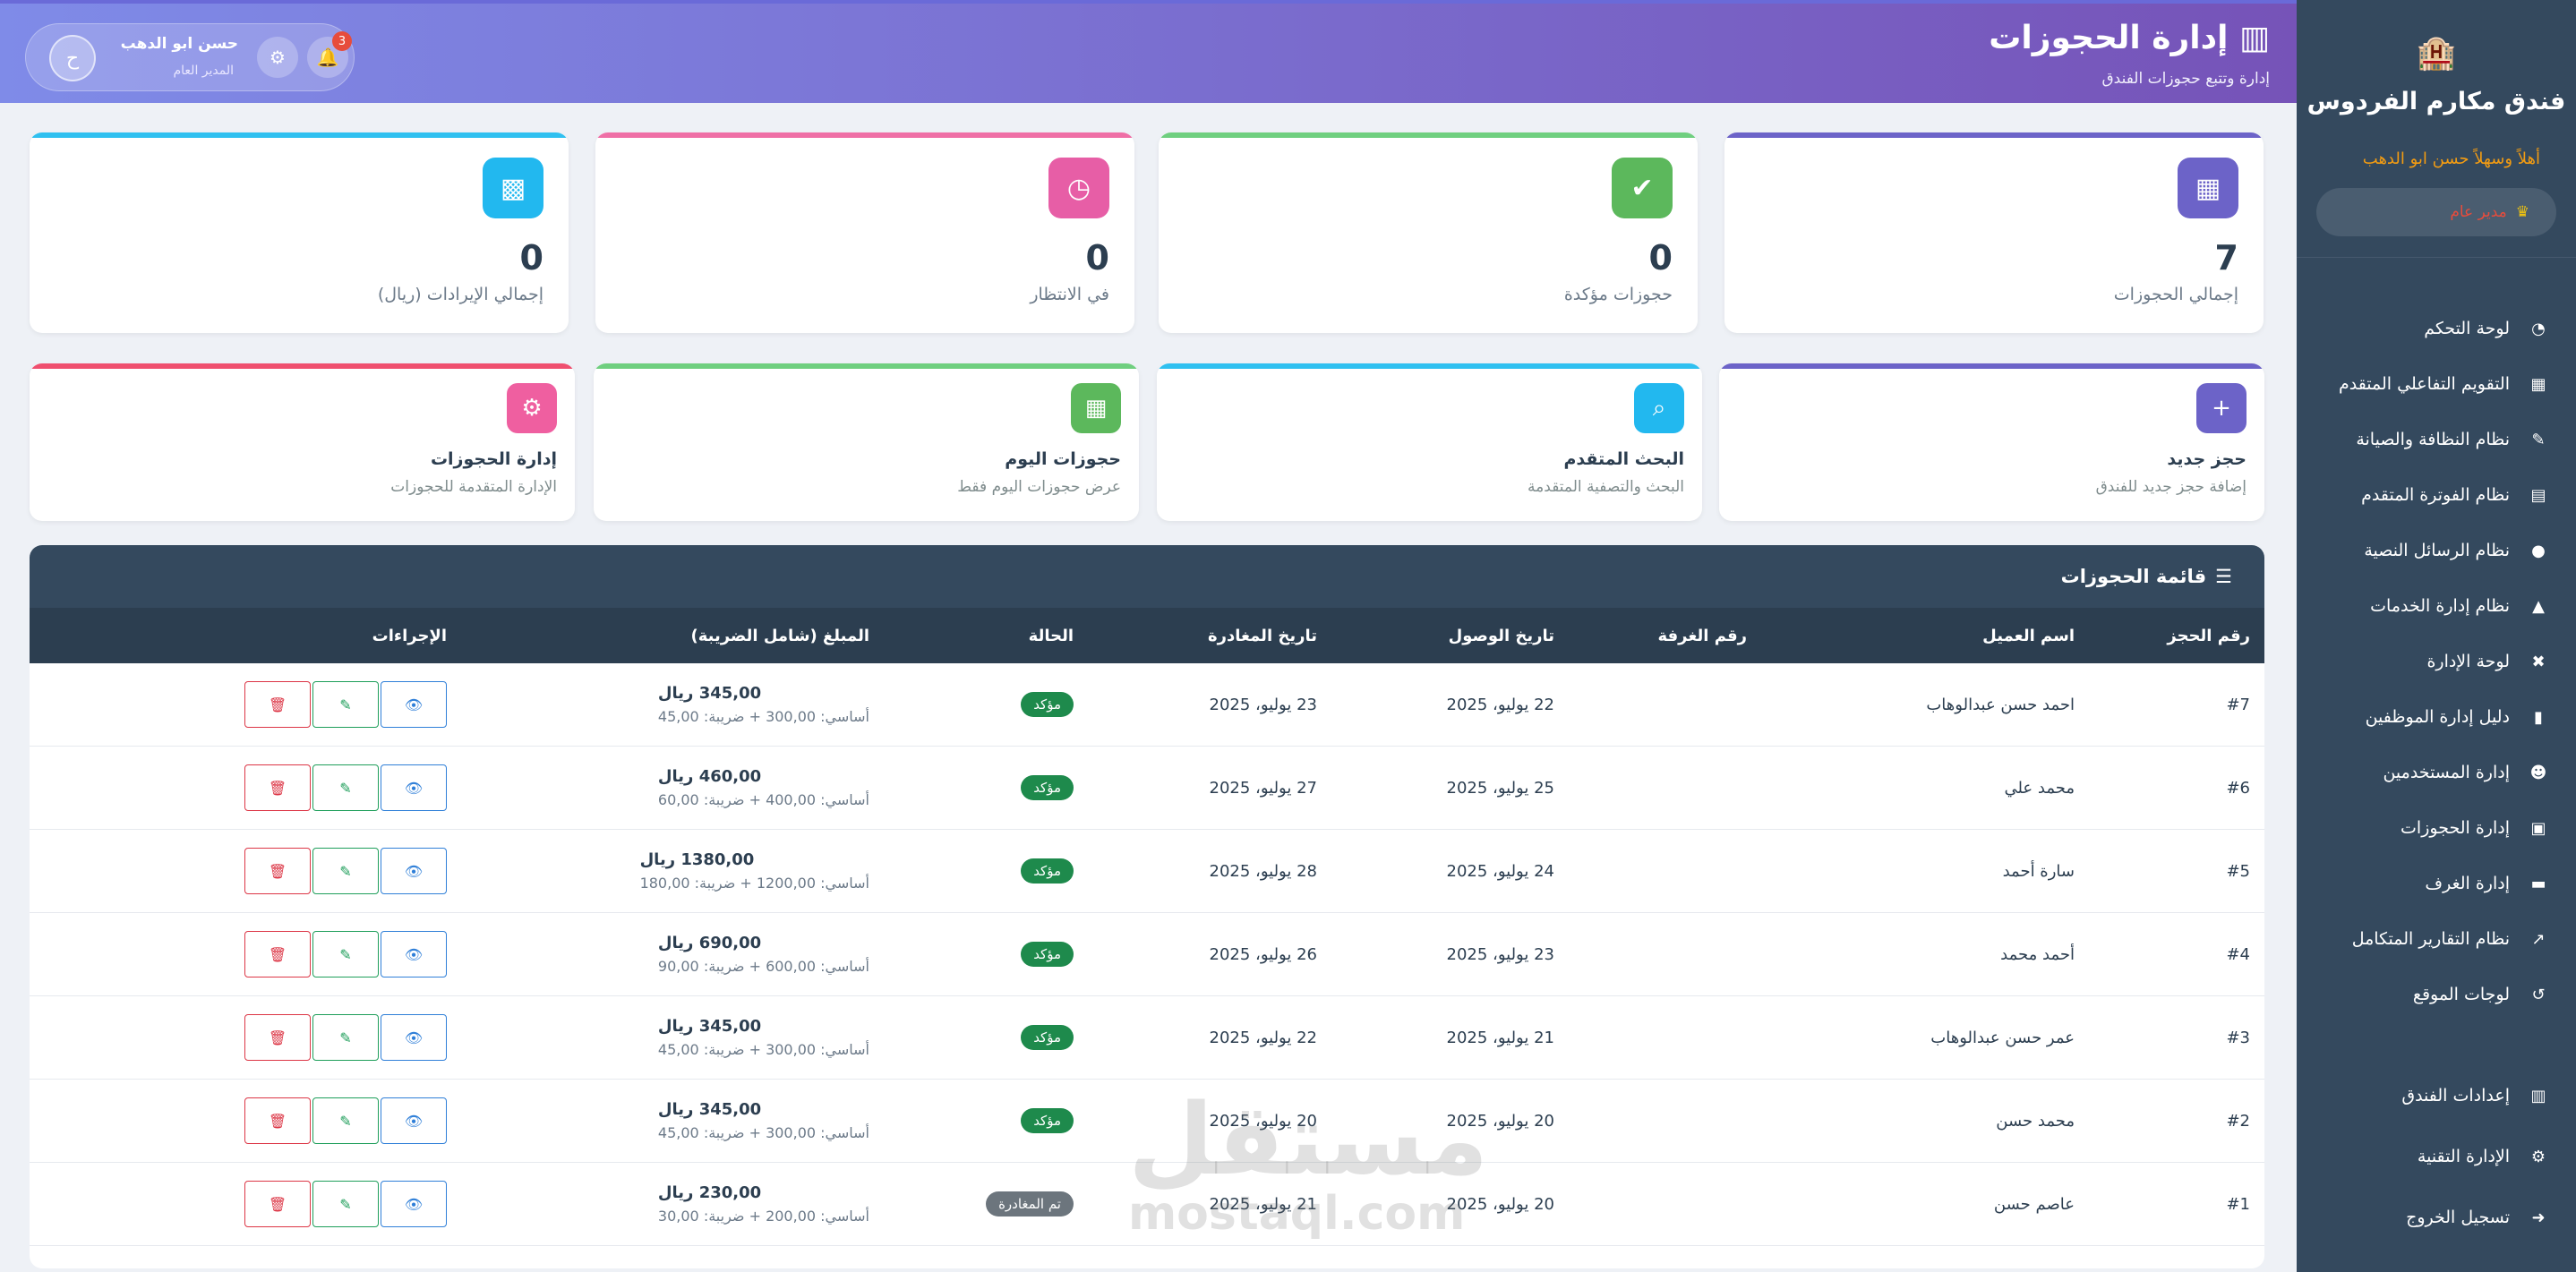 Image resolution: width=2576 pixels, height=1272 pixels. What do you see at coordinates (2436, 772) in the screenshot?
I see `sidebar-item: ☻ إدارة المستخدمين` at bounding box center [2436, 772].